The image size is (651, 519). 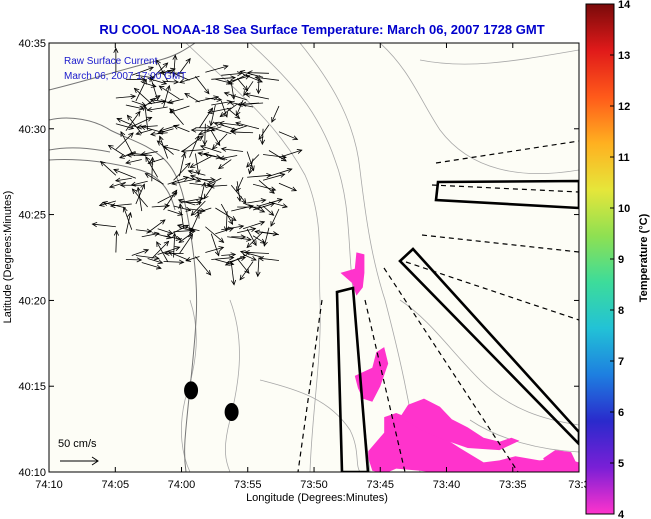 I want to click on colorbar-tick-label-4: 8, so click(x=621, y=311).